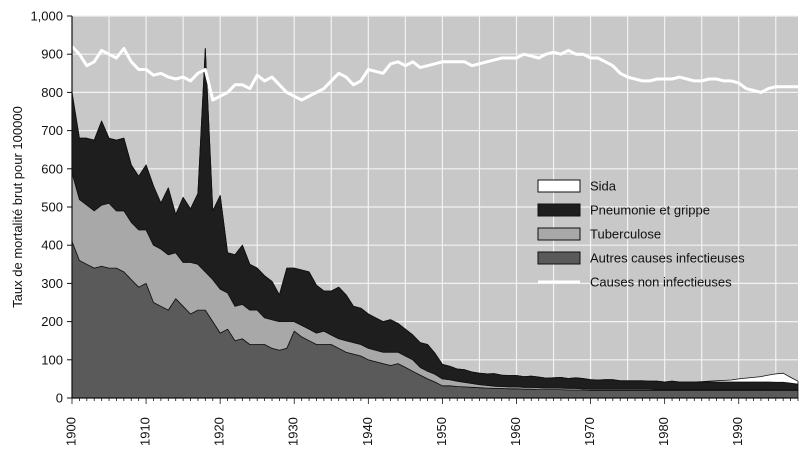 This screenshot has height=450, width=812. I want to click on y-tick-label: 300, so click(52, 283).